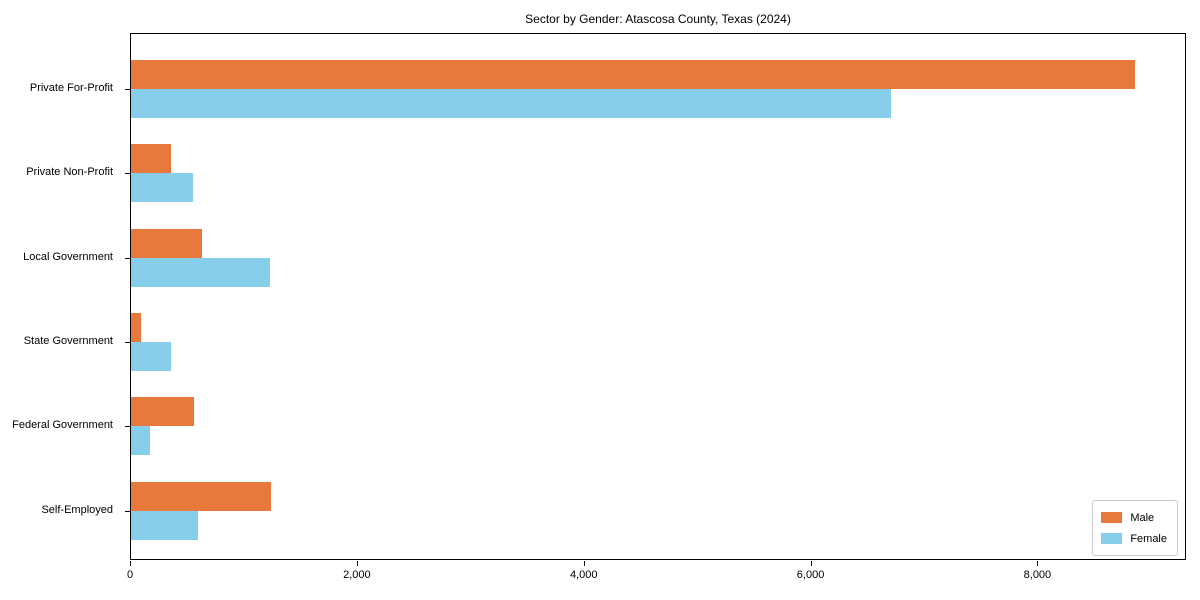  I want to click on legend-item-female: Female, so click(1134, 538).